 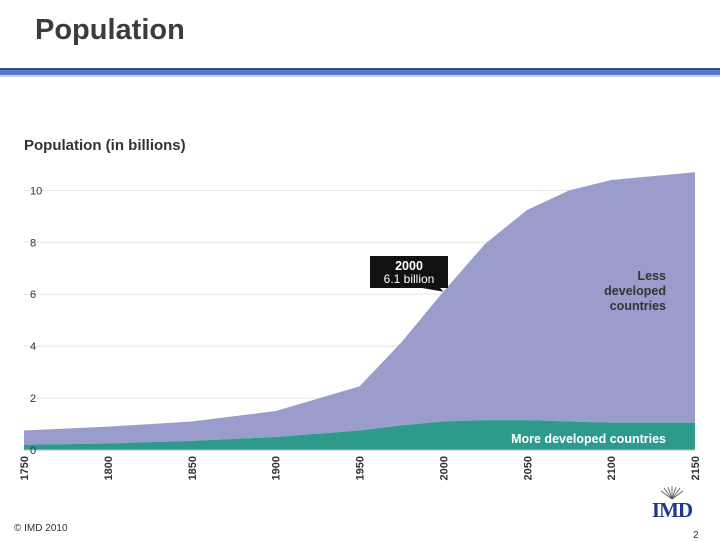 What do you see at coordinates (696, 468) in the screenshot?
I see `x-tick-label: 2150` at bounding box center [696, 468].